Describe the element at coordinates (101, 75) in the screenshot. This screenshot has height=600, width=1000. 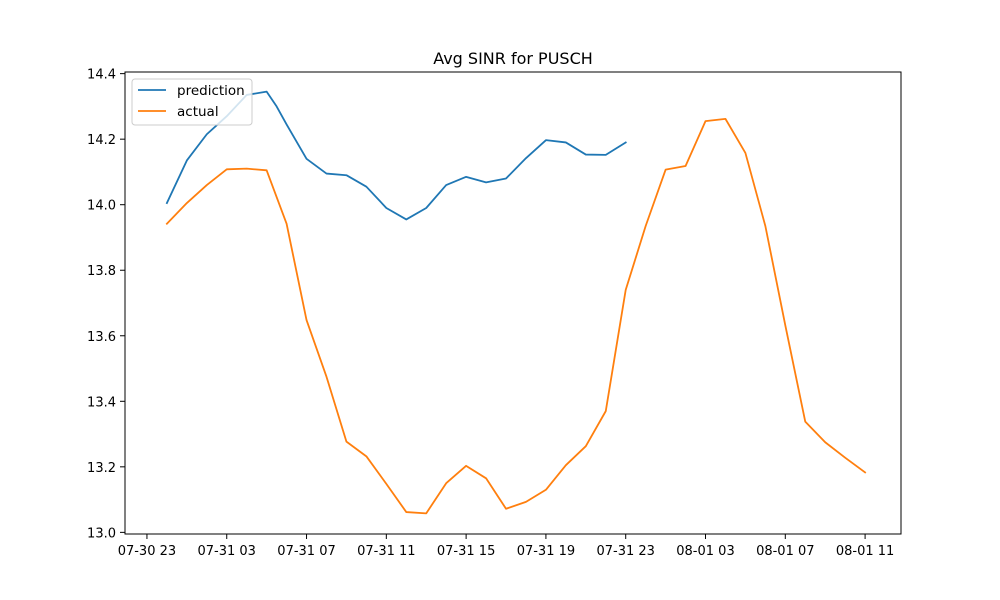
I see `y-tick-label: 14.4` at that location.